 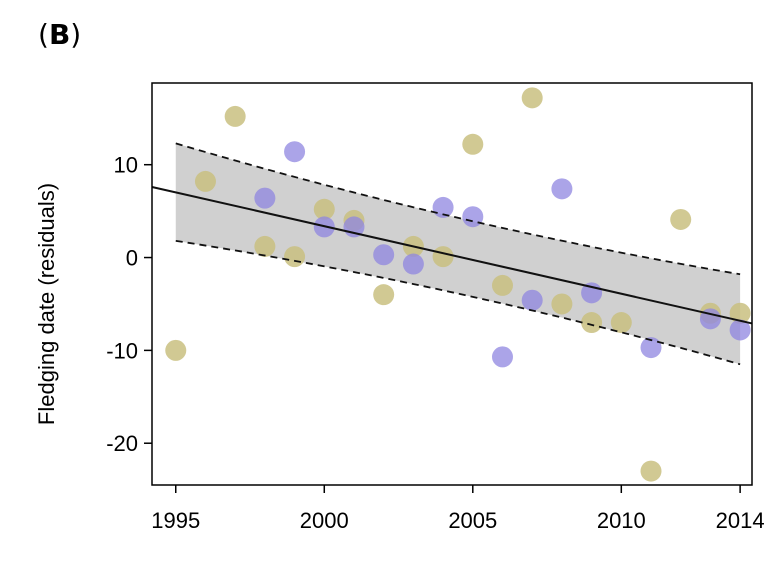 What do you see at coordinates (175, 520) in the screenshot?
I see `x-tick-label: 1995` at bounding box center [175, 520].